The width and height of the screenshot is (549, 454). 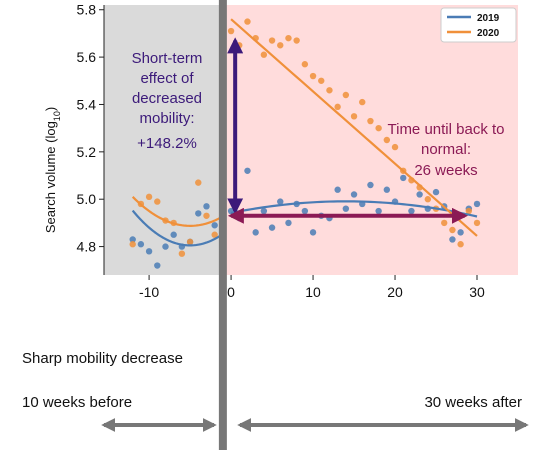 I want to click on y-tick-label: 5.6, so click(x=87, y=57).